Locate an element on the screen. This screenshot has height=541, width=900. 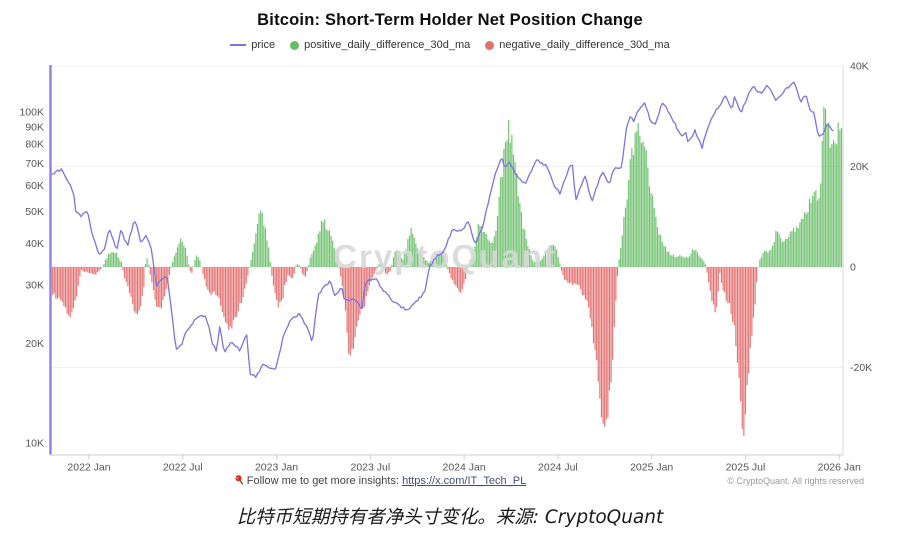
x-tick-label: 2025 Jul is located at coordinates (746, 468).